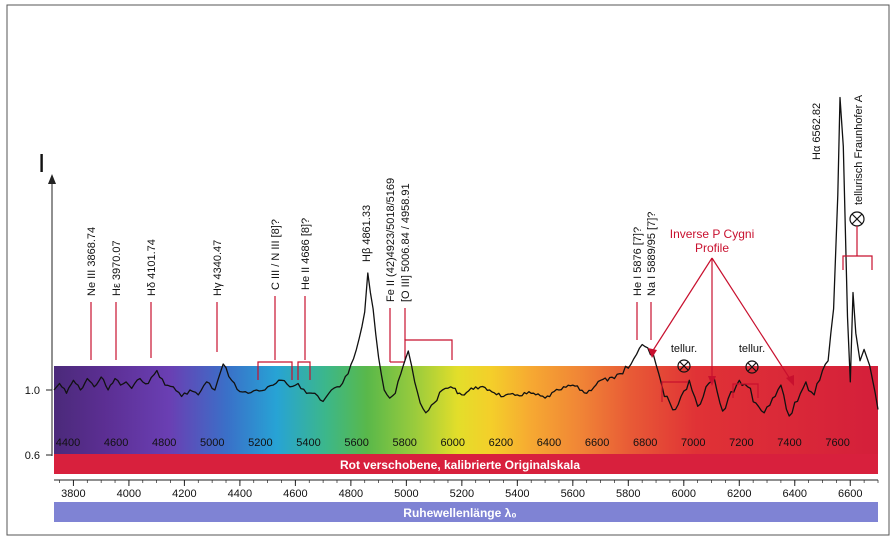 This screenshot has width=896, height=551. What do you see at coordinates (549, 443) in the screenshot?
I see `redshift-tick-label: 6400` at bounding box center [549, 443].